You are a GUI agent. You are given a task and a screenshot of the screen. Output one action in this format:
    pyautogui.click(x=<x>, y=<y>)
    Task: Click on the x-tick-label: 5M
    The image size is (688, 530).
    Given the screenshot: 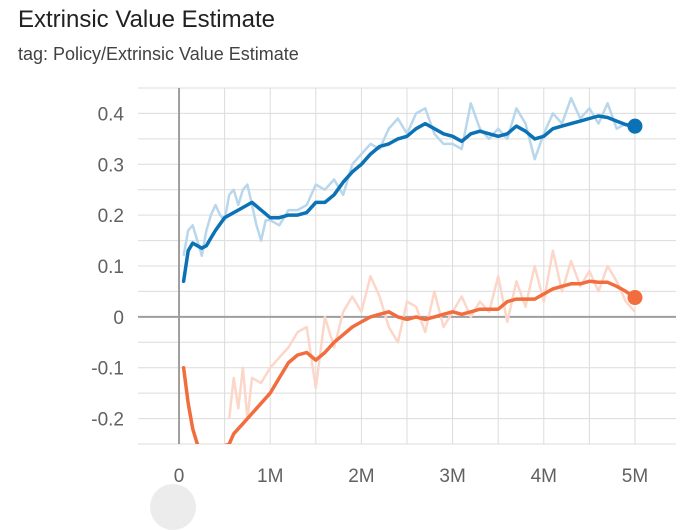 What is the action you would take?
    pyautogui.click(x=635, y=476)
    